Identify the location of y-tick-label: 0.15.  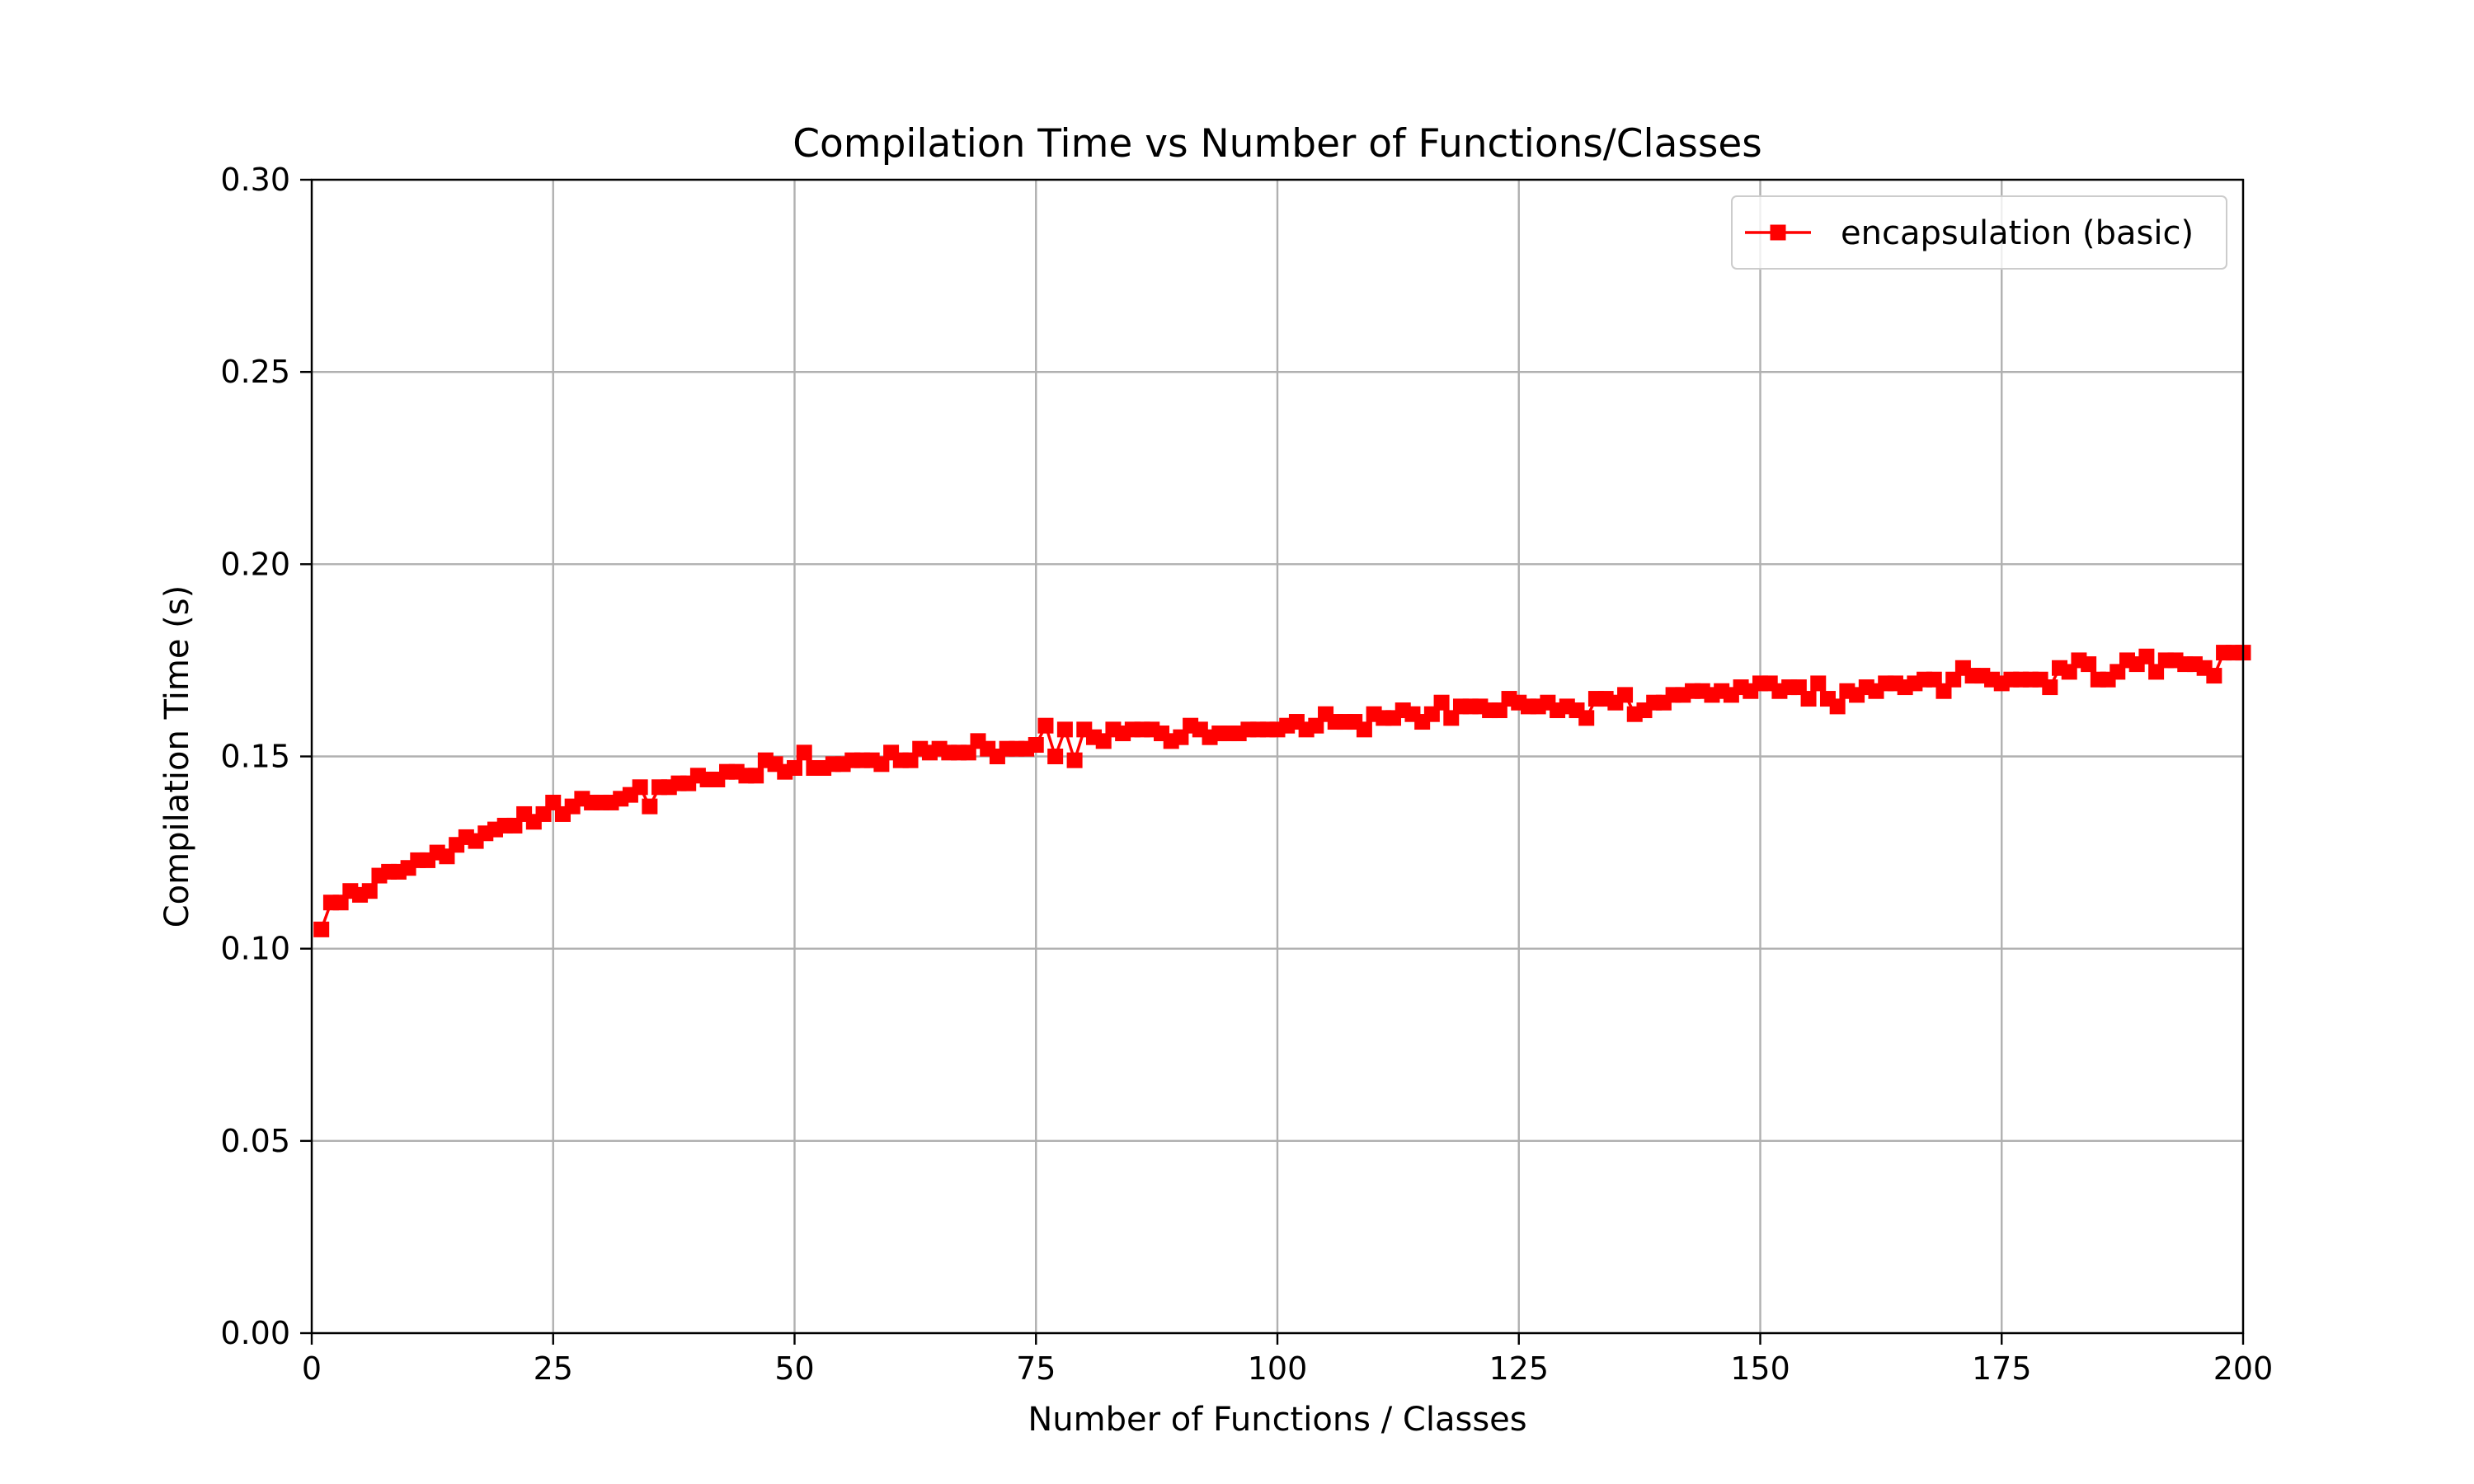
(255, 757).